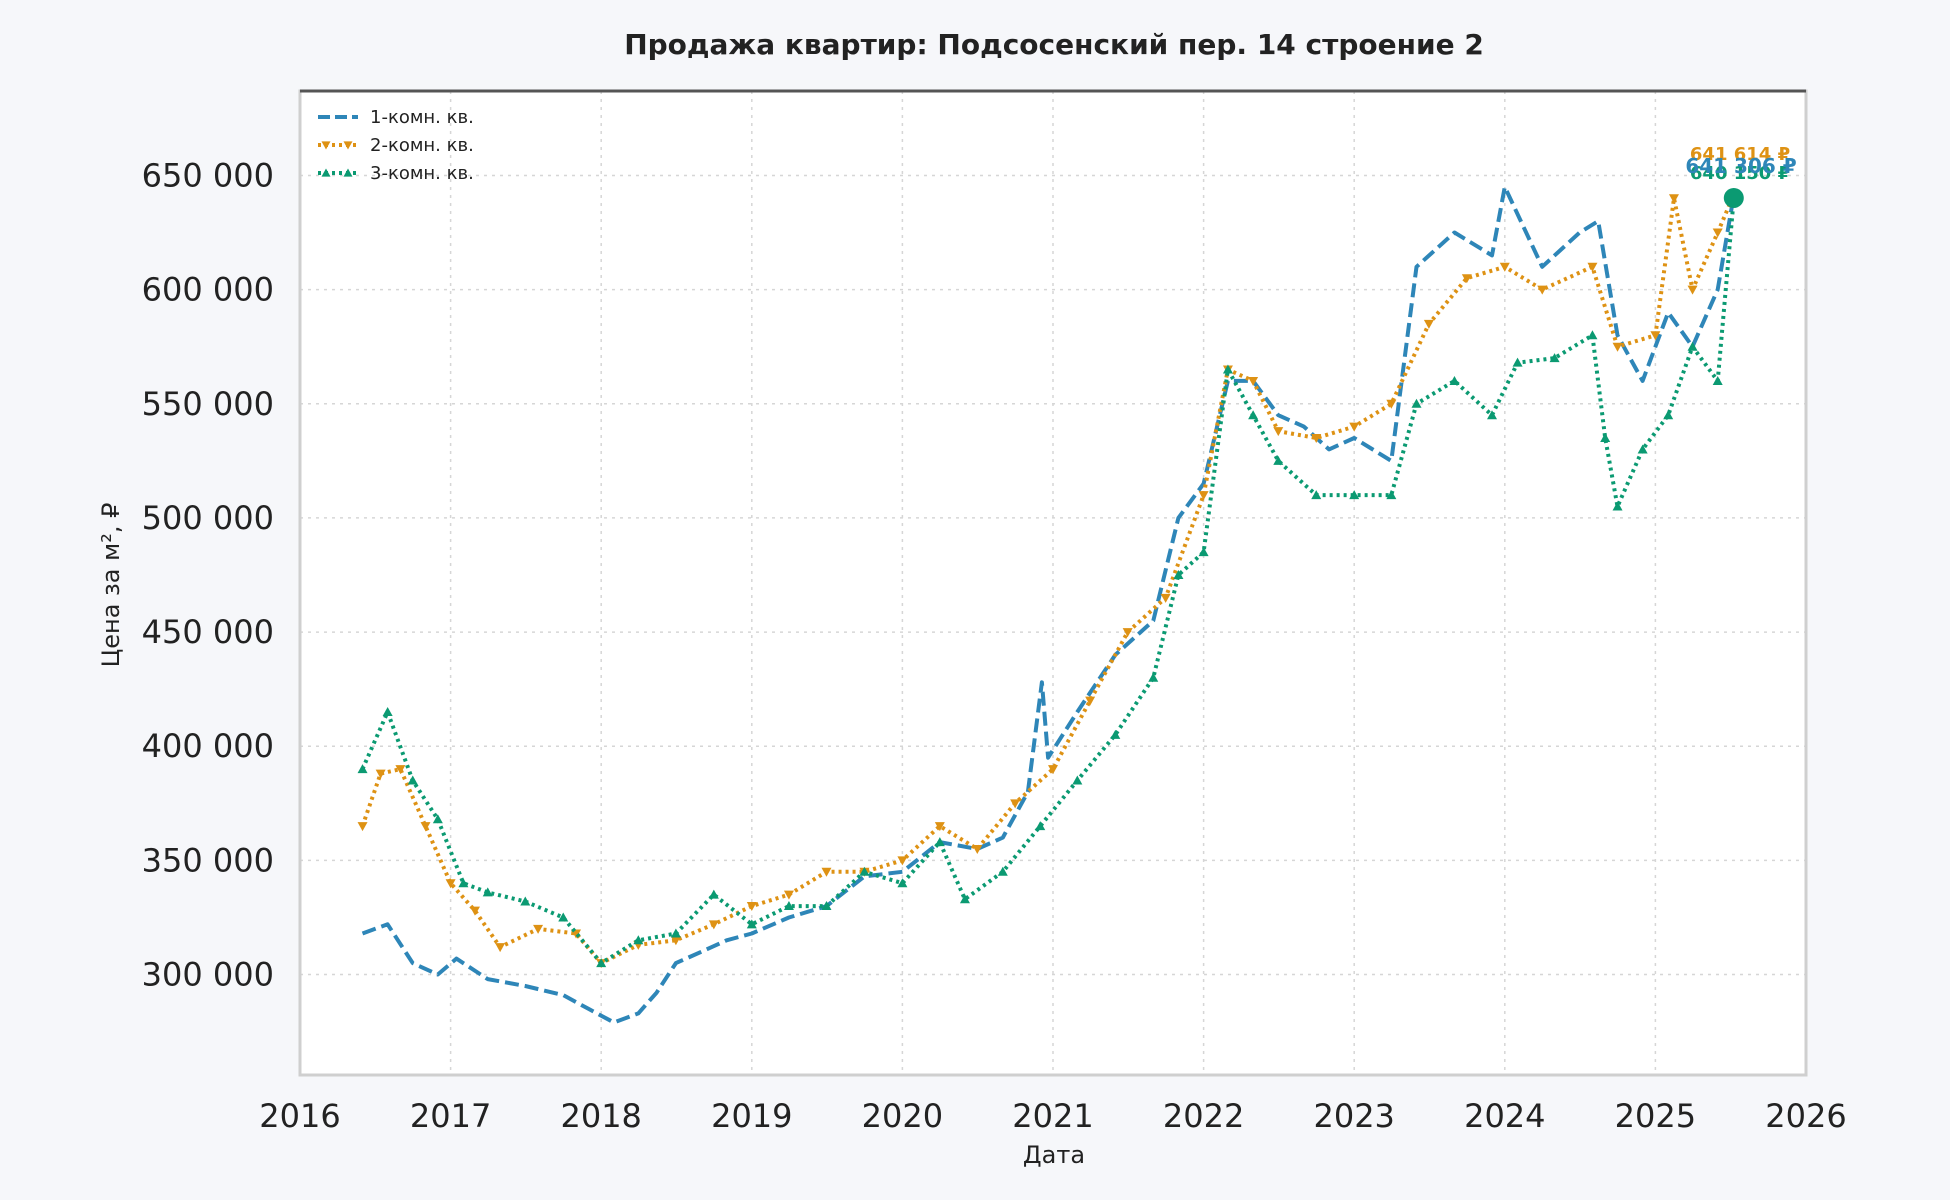  What do you see at coordinates (208, 860) in the screenshot?
I see `y-tick-label: 350 000` at bounding box center [208, 860].